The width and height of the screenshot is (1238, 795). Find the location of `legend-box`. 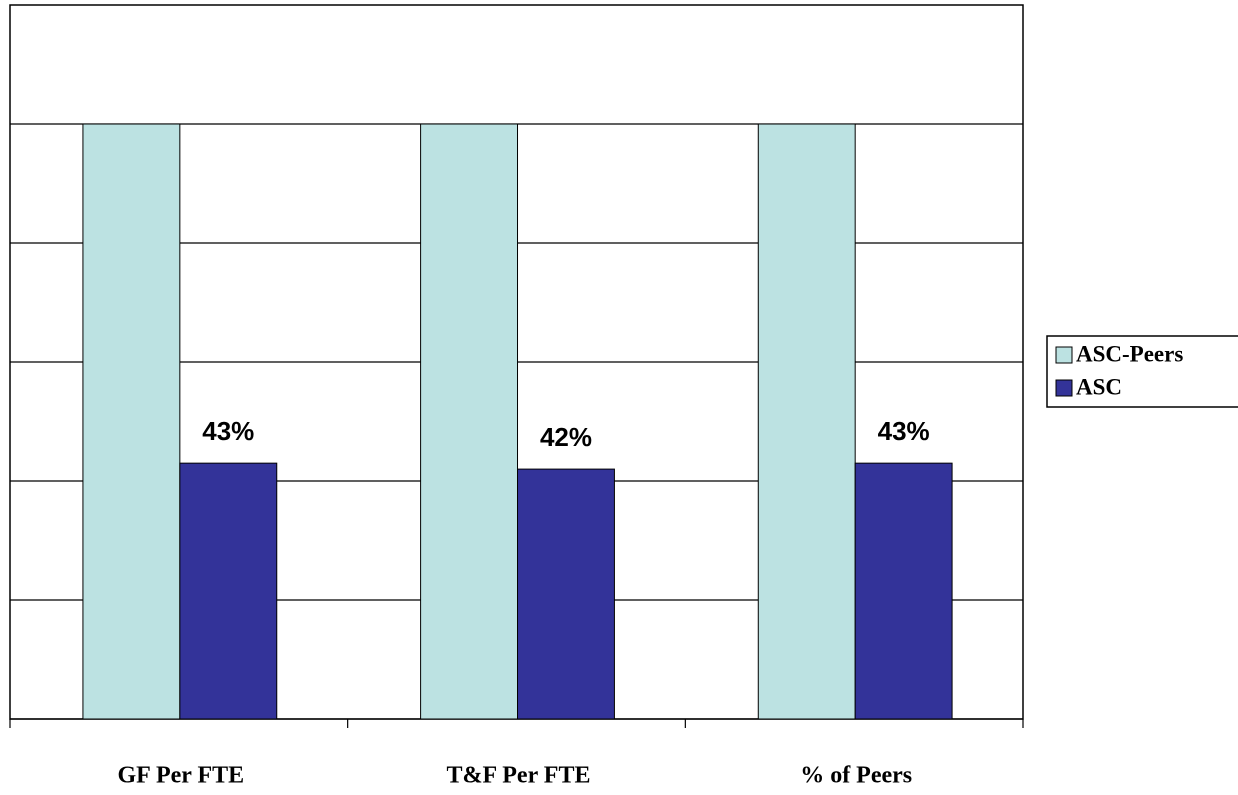

legend-box is located at coordinates (1142, 371).